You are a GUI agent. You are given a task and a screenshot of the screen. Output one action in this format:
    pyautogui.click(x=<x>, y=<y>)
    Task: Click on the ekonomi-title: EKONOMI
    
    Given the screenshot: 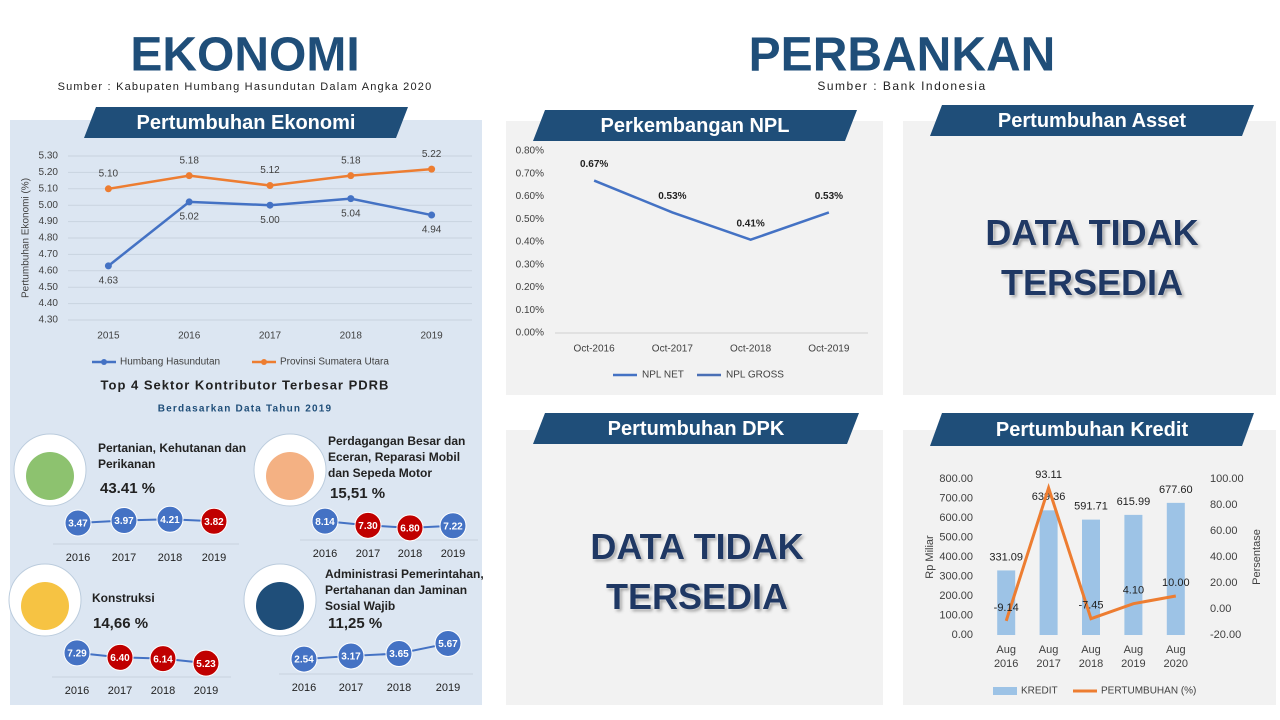 What is the action you would take?
    pyautogui.click(x=244, y=55)
    